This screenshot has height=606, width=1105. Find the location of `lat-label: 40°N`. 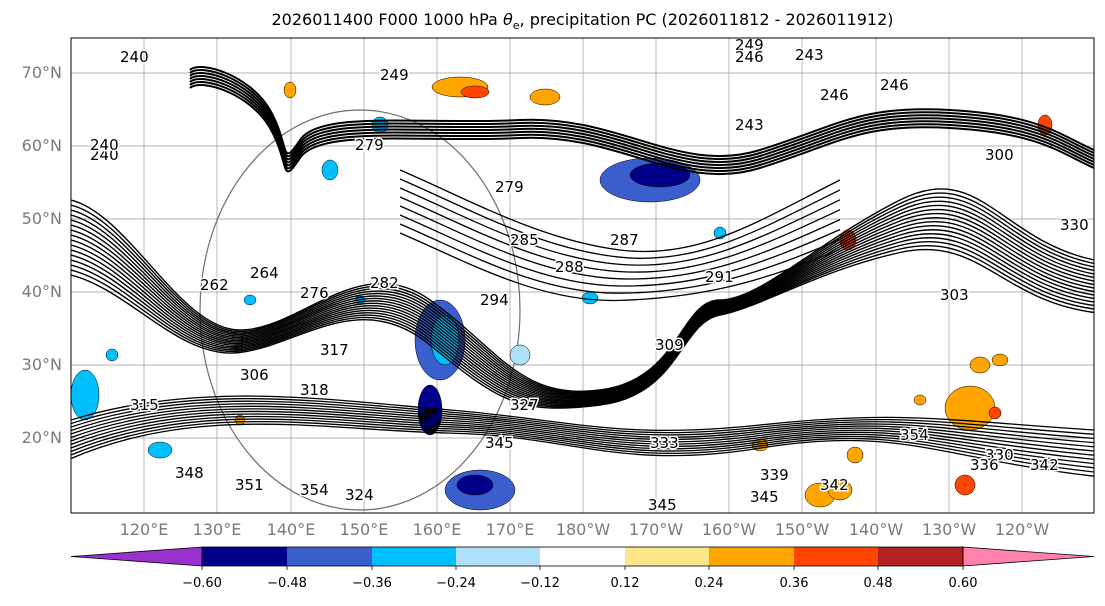

lat-label: 40°N is located at coordinates (41, 291).